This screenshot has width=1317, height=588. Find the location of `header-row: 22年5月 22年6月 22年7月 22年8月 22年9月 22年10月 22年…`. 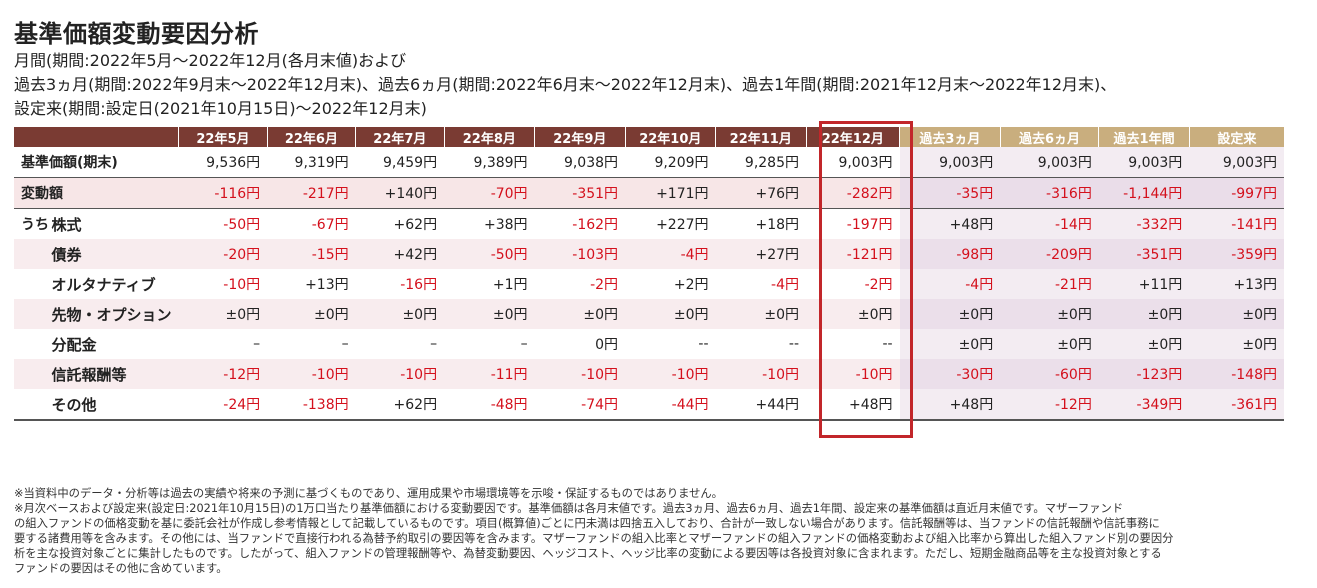

header-row: 22年5月 22年6月 22年7月 22年8月 22年9月 22年10月 22年… is located at coordinates (649, 137).